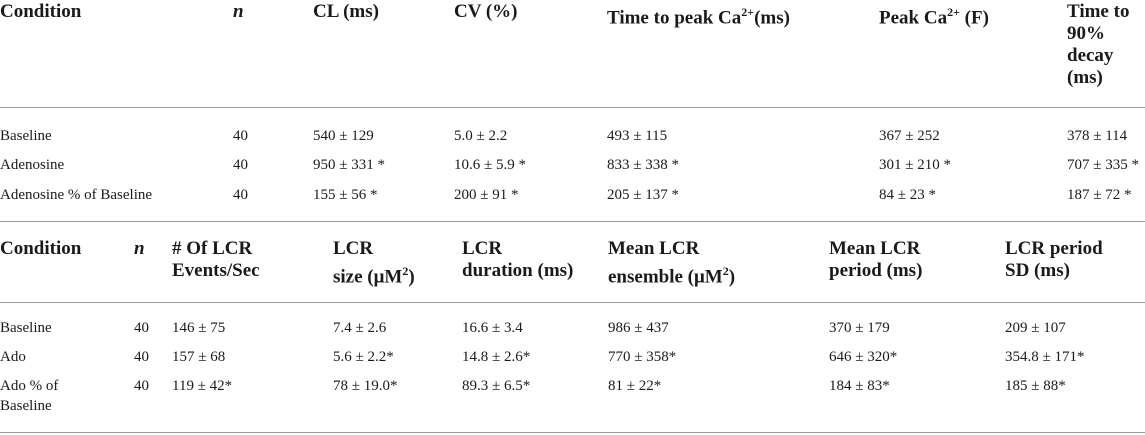 Image resolution: width=1145 pixels, height=435 pixels. Describe the element at coordinates (346, 11) in the screenshot. I see `header-cl: CL (ms)` at that location.